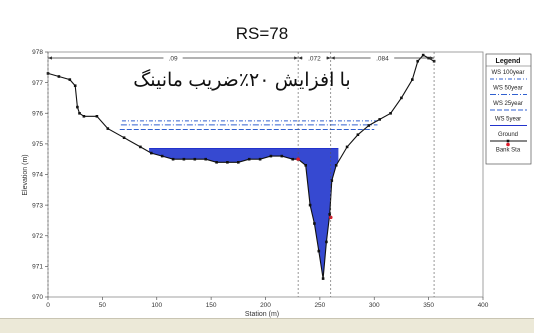 The image size is (534, 333). Describe the element at coordinates (508, 104) in the screenshot. I see `legend-entry-label: WS 25year` at that location.